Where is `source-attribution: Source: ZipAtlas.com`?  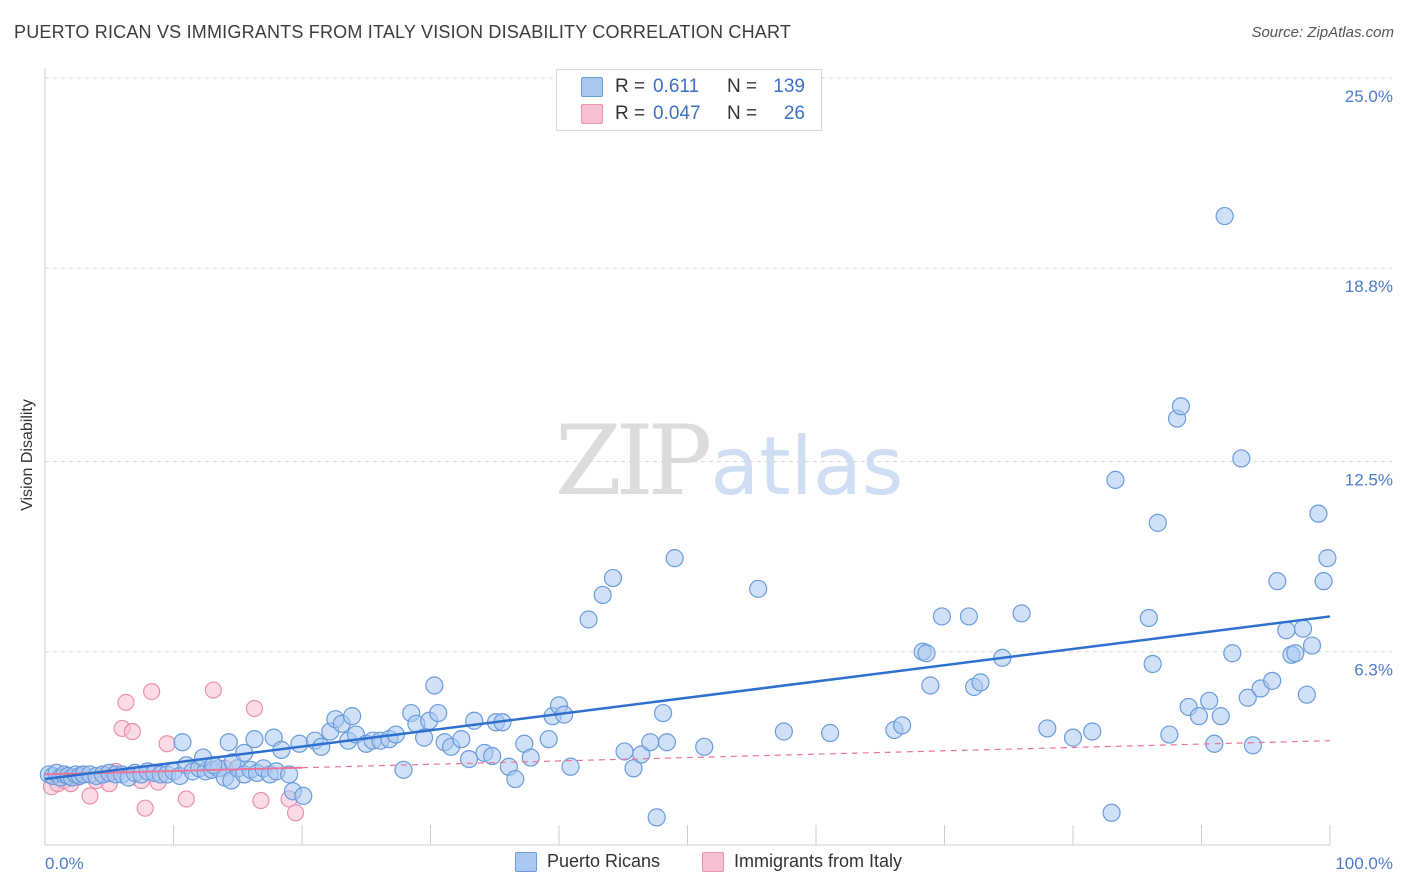 source-attribution: Source: ZipAtlas.com is located at coordinates (1322, 32).